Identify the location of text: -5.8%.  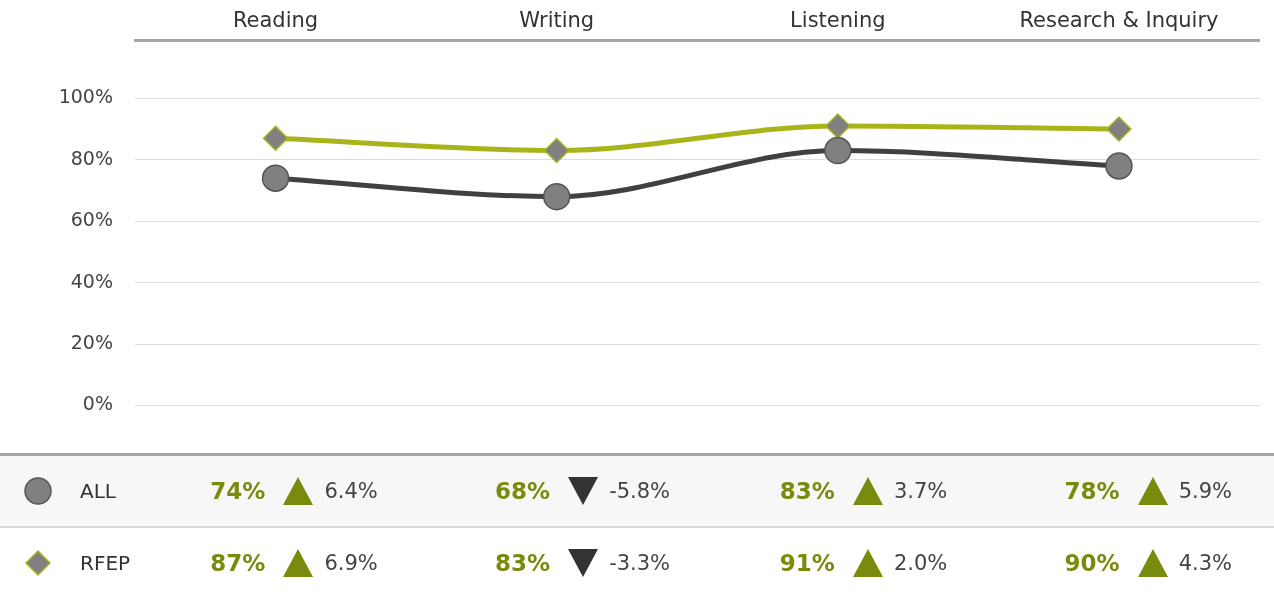
(640, 491).